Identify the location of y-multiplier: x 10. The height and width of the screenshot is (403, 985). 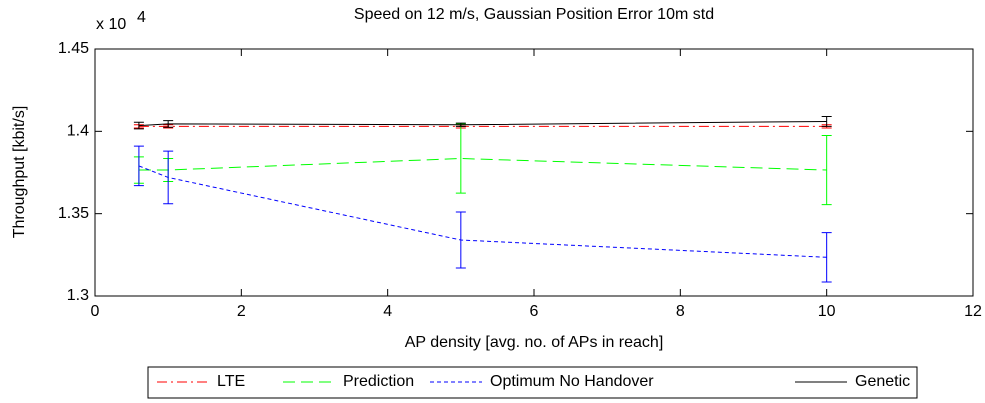
(111, 24).